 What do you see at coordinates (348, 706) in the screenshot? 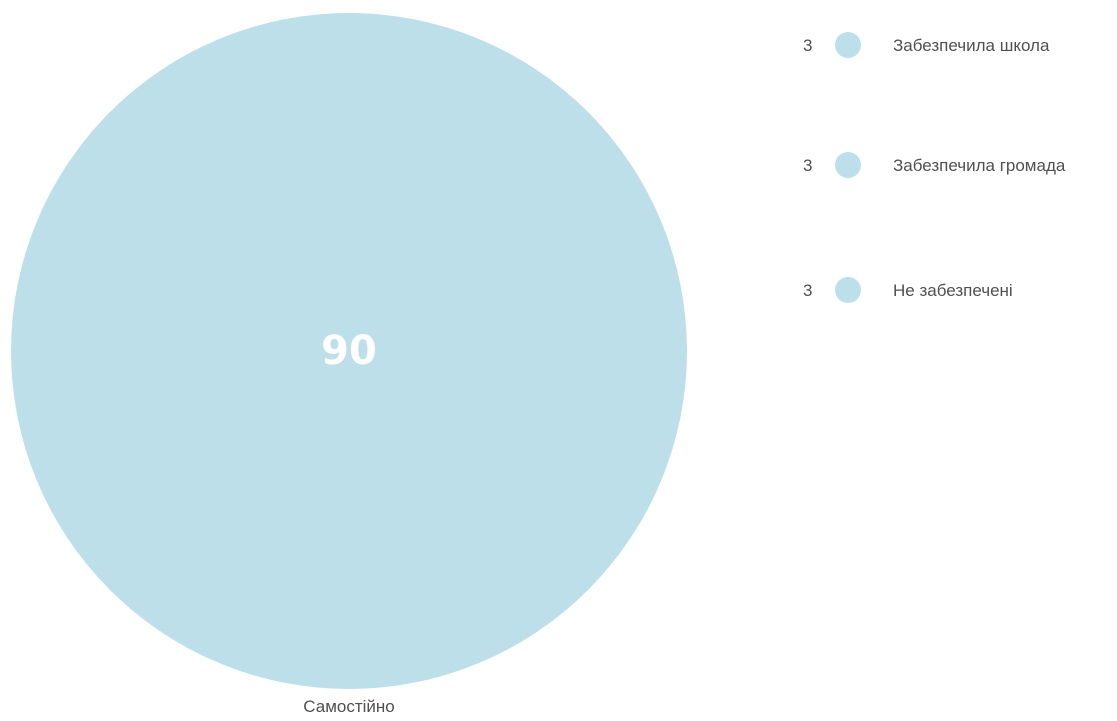
I see `main-category-label: Самостійно` at bounding box center [348, 706].